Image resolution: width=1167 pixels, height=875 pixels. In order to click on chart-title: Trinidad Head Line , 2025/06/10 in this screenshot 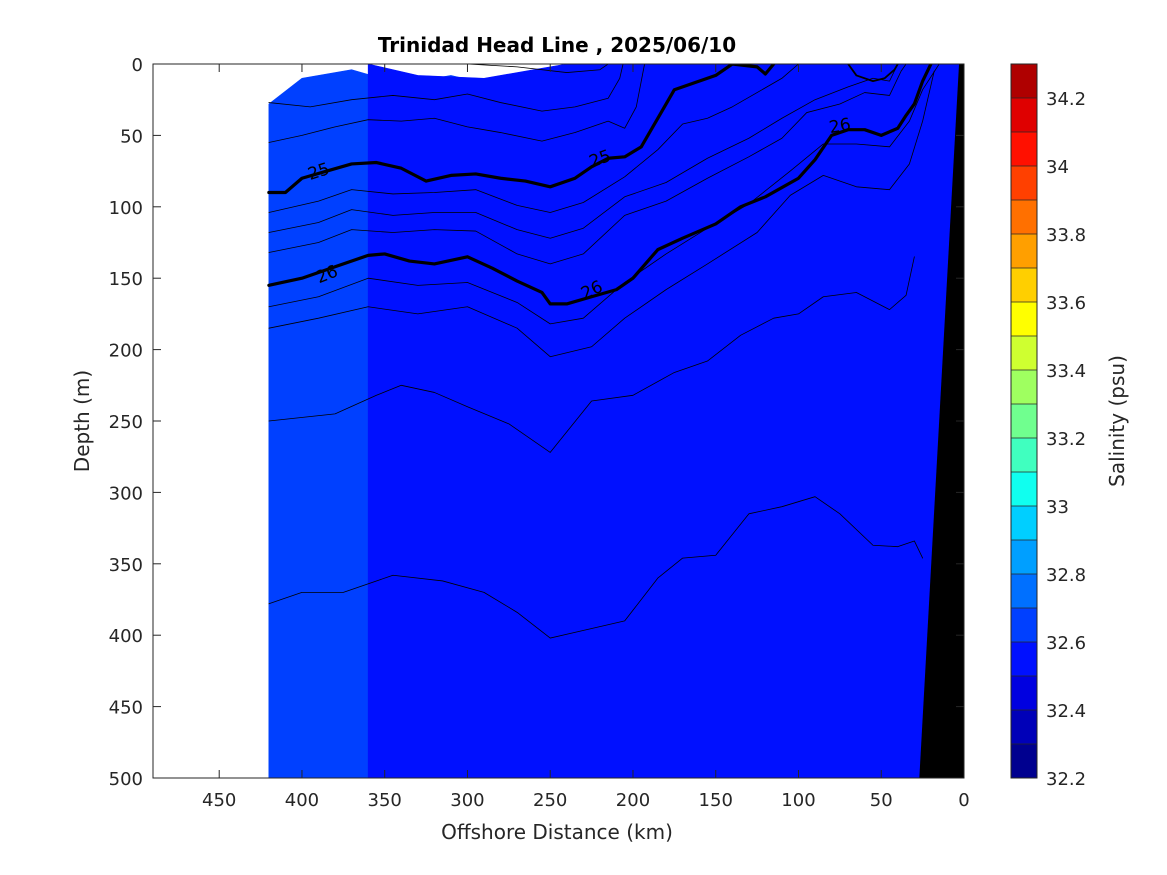, I will do `click(557, 45)`.